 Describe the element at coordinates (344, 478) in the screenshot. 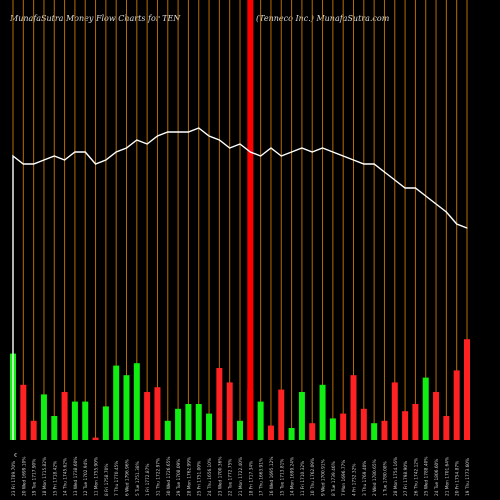

I see `x-tick-label: 7 Mon 1696.77%` at that location.